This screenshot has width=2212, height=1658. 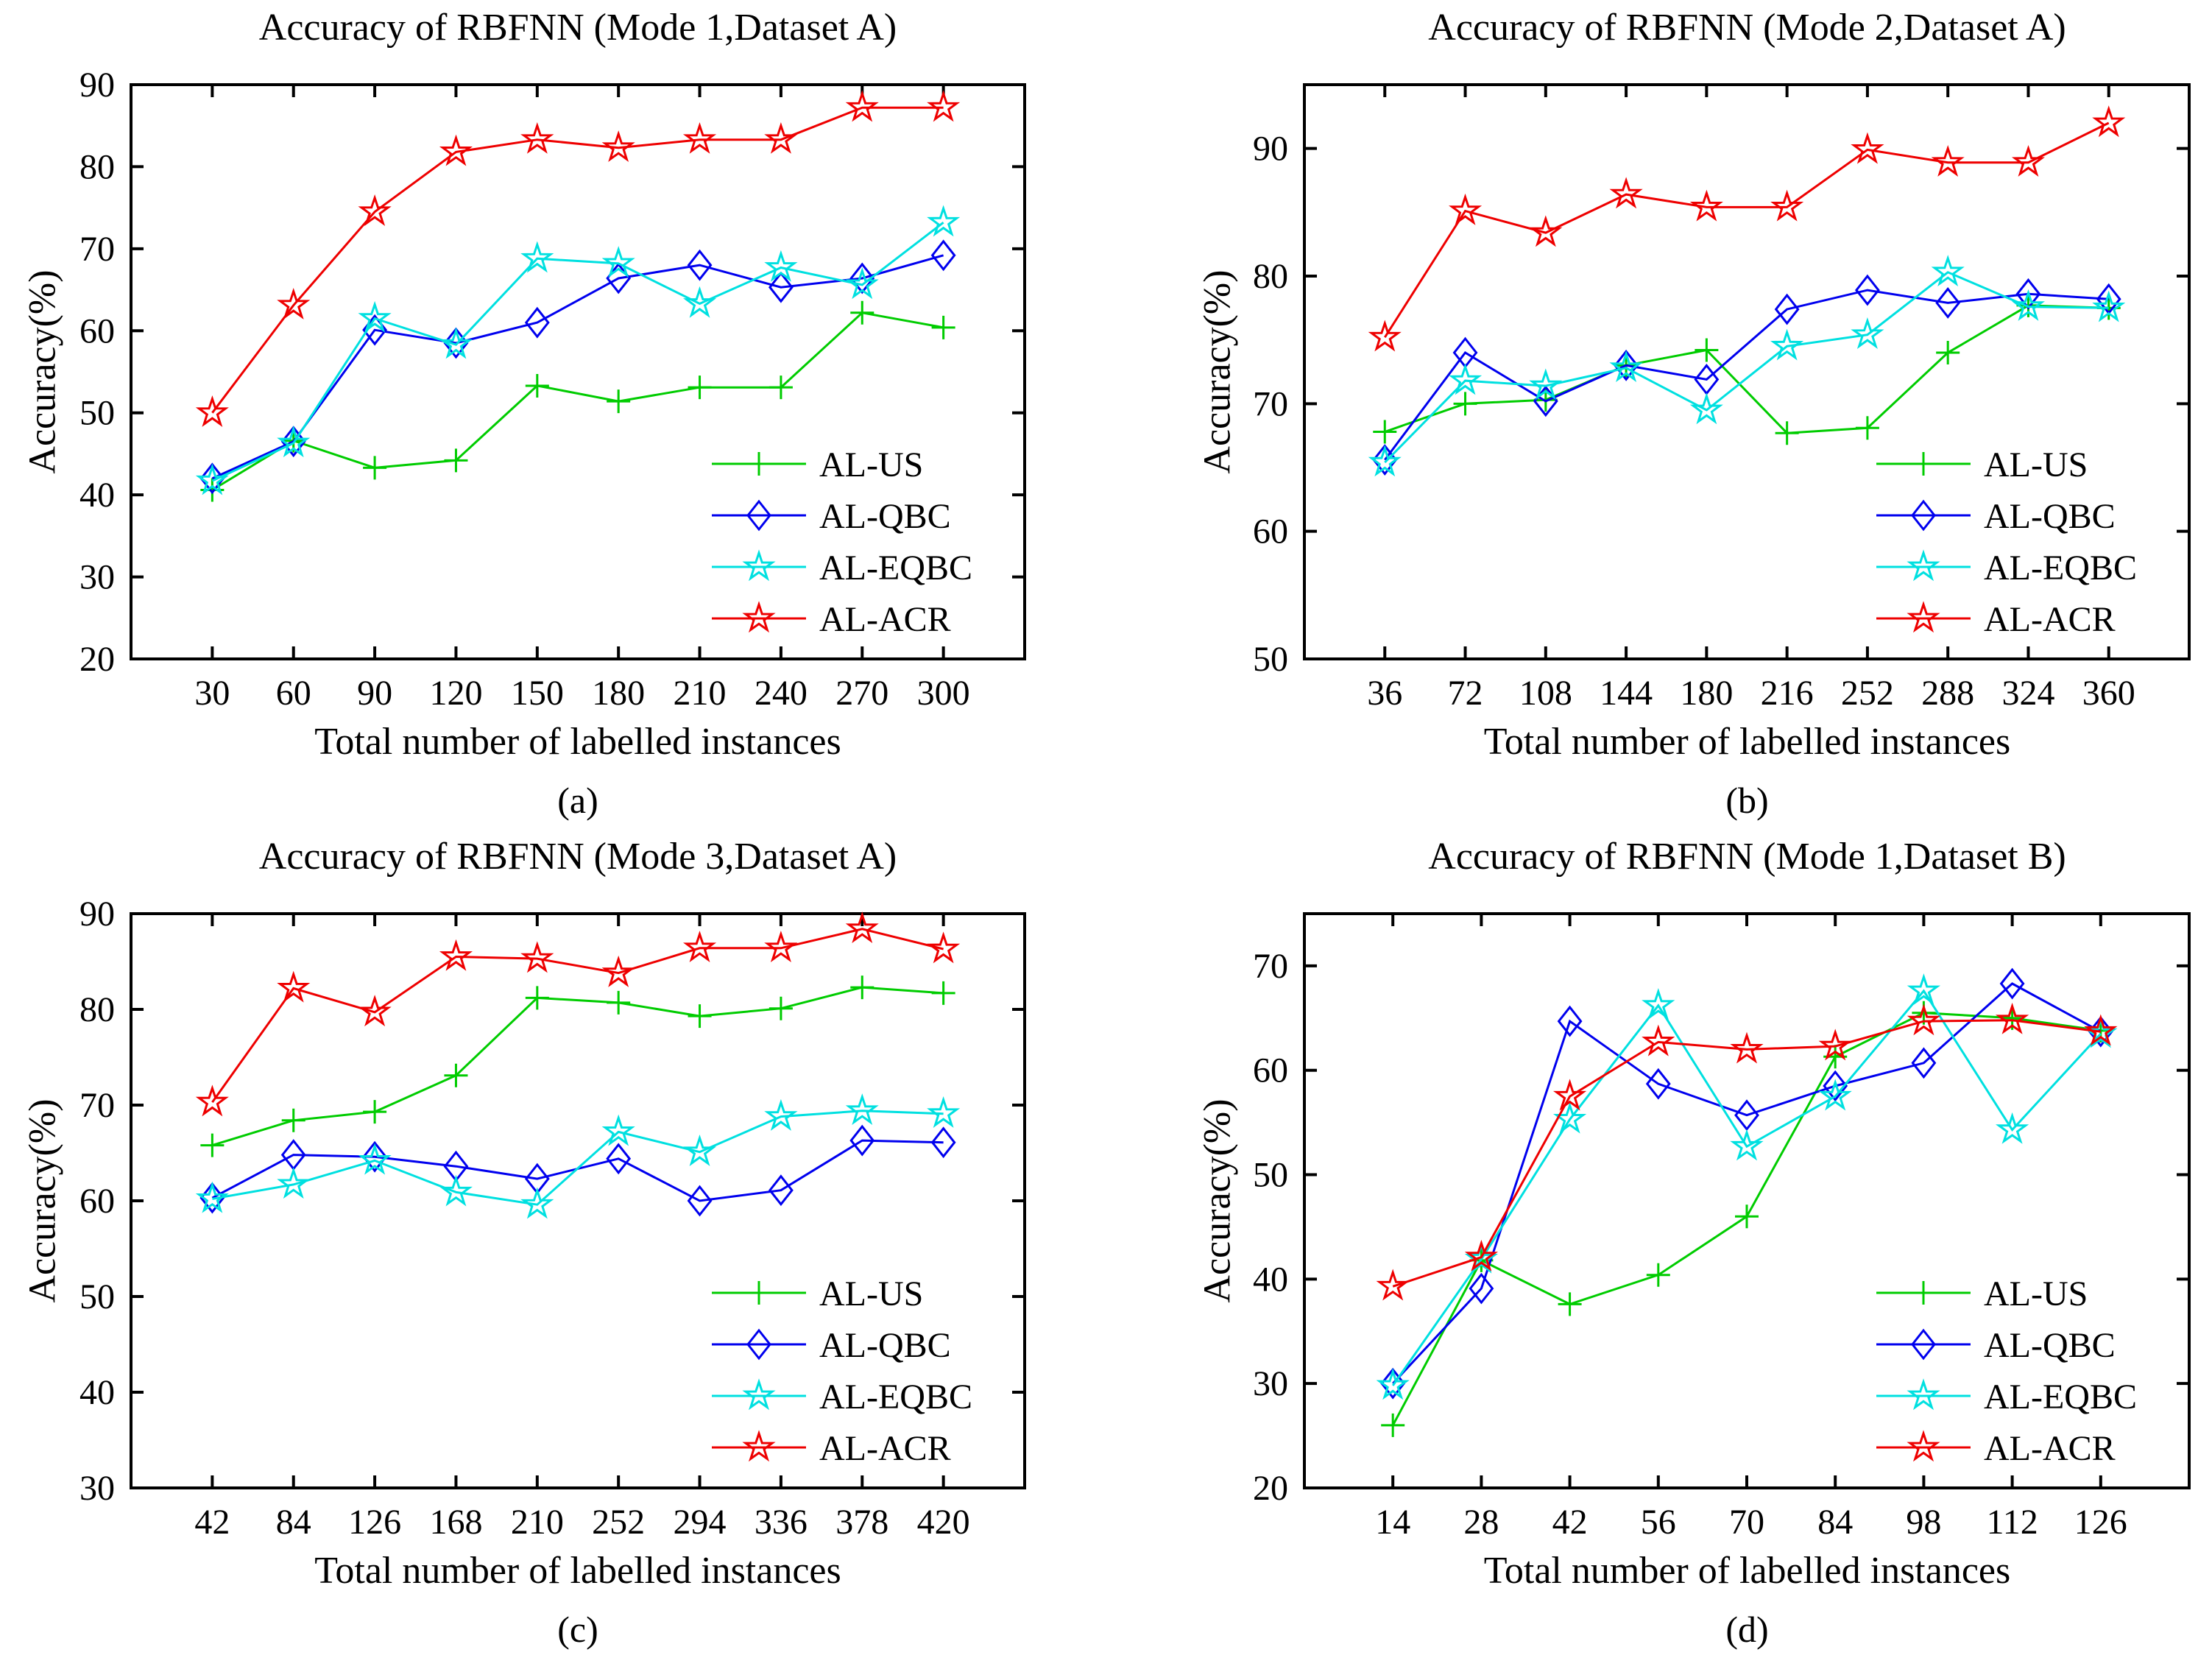 What do you see at coordinates (1787, 693) in the screenshot?
I see `x-tick-label: 216` at bounding box center [1787, 693].